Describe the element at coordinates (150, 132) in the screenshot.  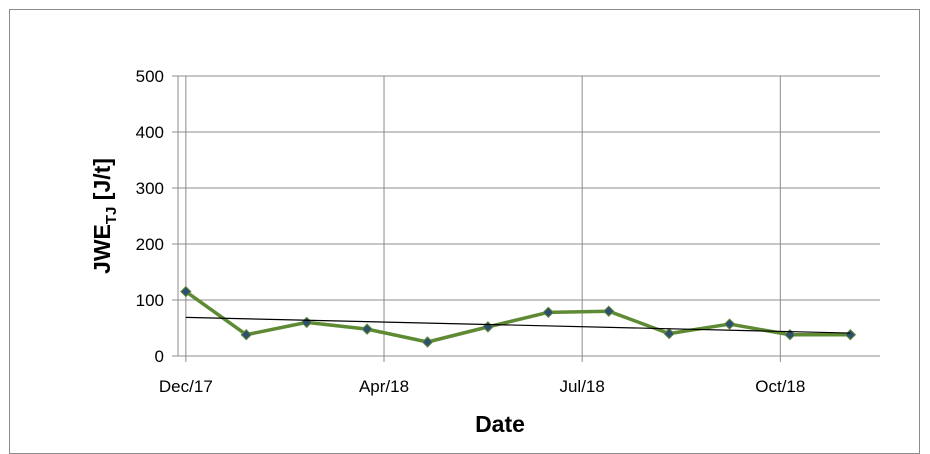
I see `y-tick-label: 400` at that location.